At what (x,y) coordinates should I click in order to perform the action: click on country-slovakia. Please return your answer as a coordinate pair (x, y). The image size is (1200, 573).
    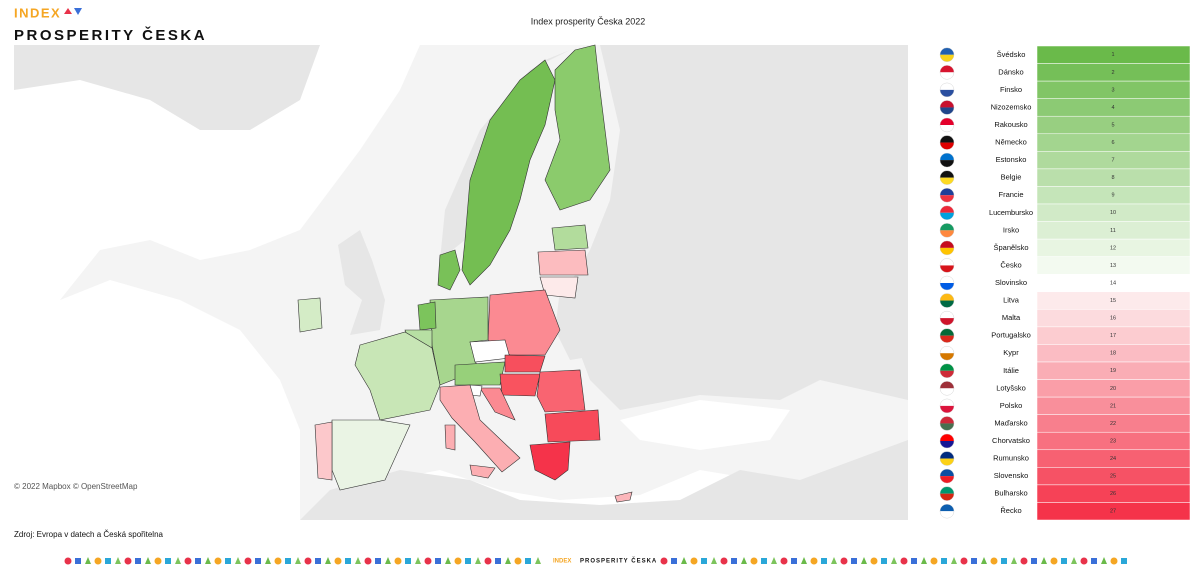
    Looking at the image, I should click on (525, 363).